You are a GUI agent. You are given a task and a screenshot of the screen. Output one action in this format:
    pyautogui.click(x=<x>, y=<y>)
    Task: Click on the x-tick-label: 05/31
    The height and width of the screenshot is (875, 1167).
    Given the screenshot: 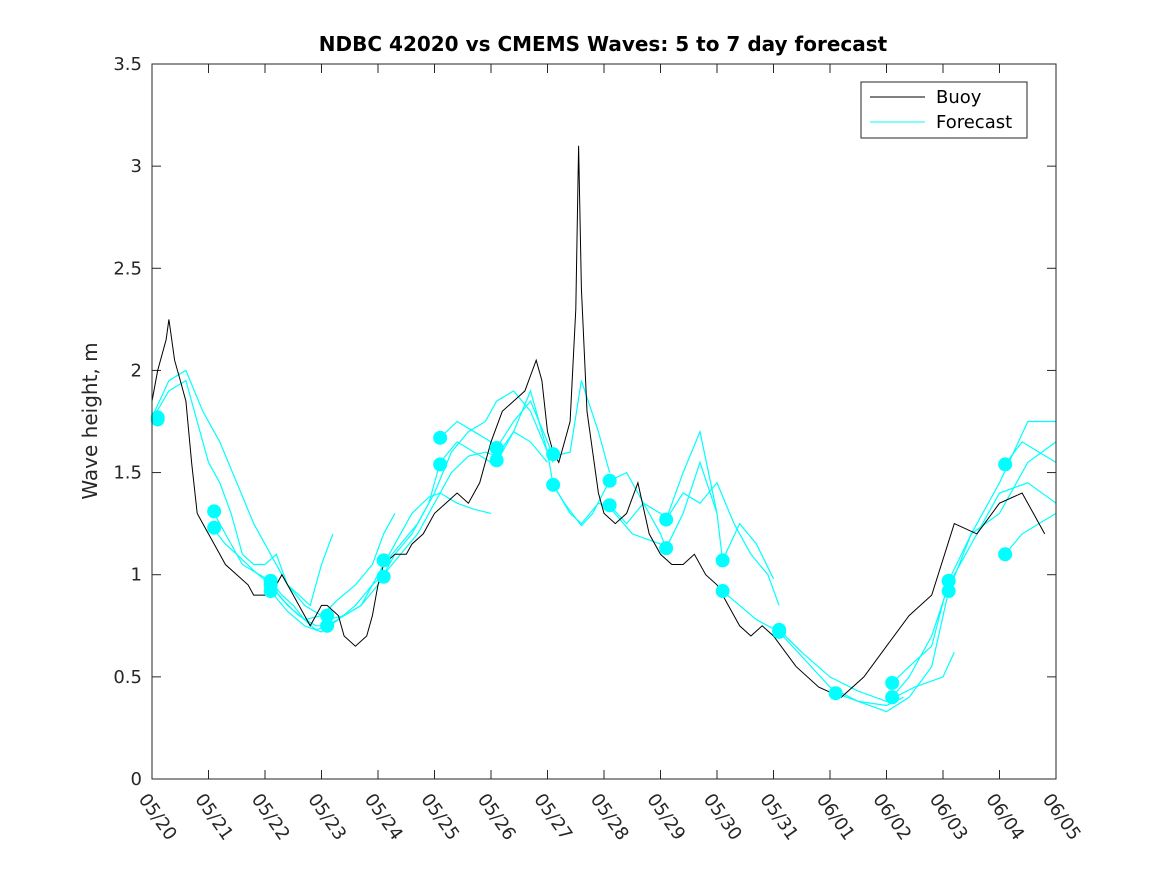 What is the action you would take?
    pyautogui.click(x=778, y=817)
    